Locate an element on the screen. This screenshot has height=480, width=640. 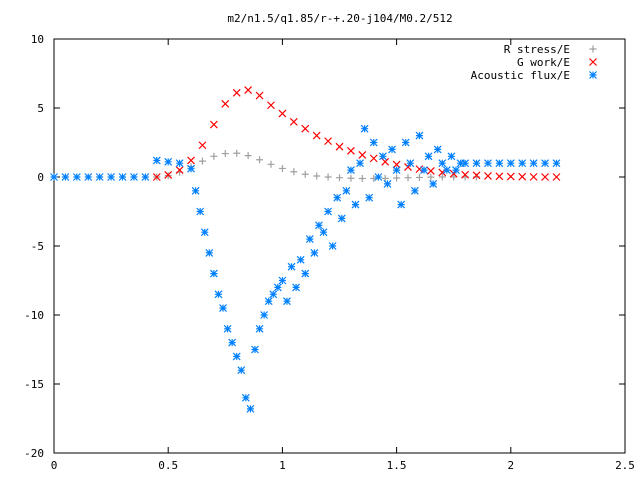
x-tick-label: 1.5 is located at coordinates (397, 465).